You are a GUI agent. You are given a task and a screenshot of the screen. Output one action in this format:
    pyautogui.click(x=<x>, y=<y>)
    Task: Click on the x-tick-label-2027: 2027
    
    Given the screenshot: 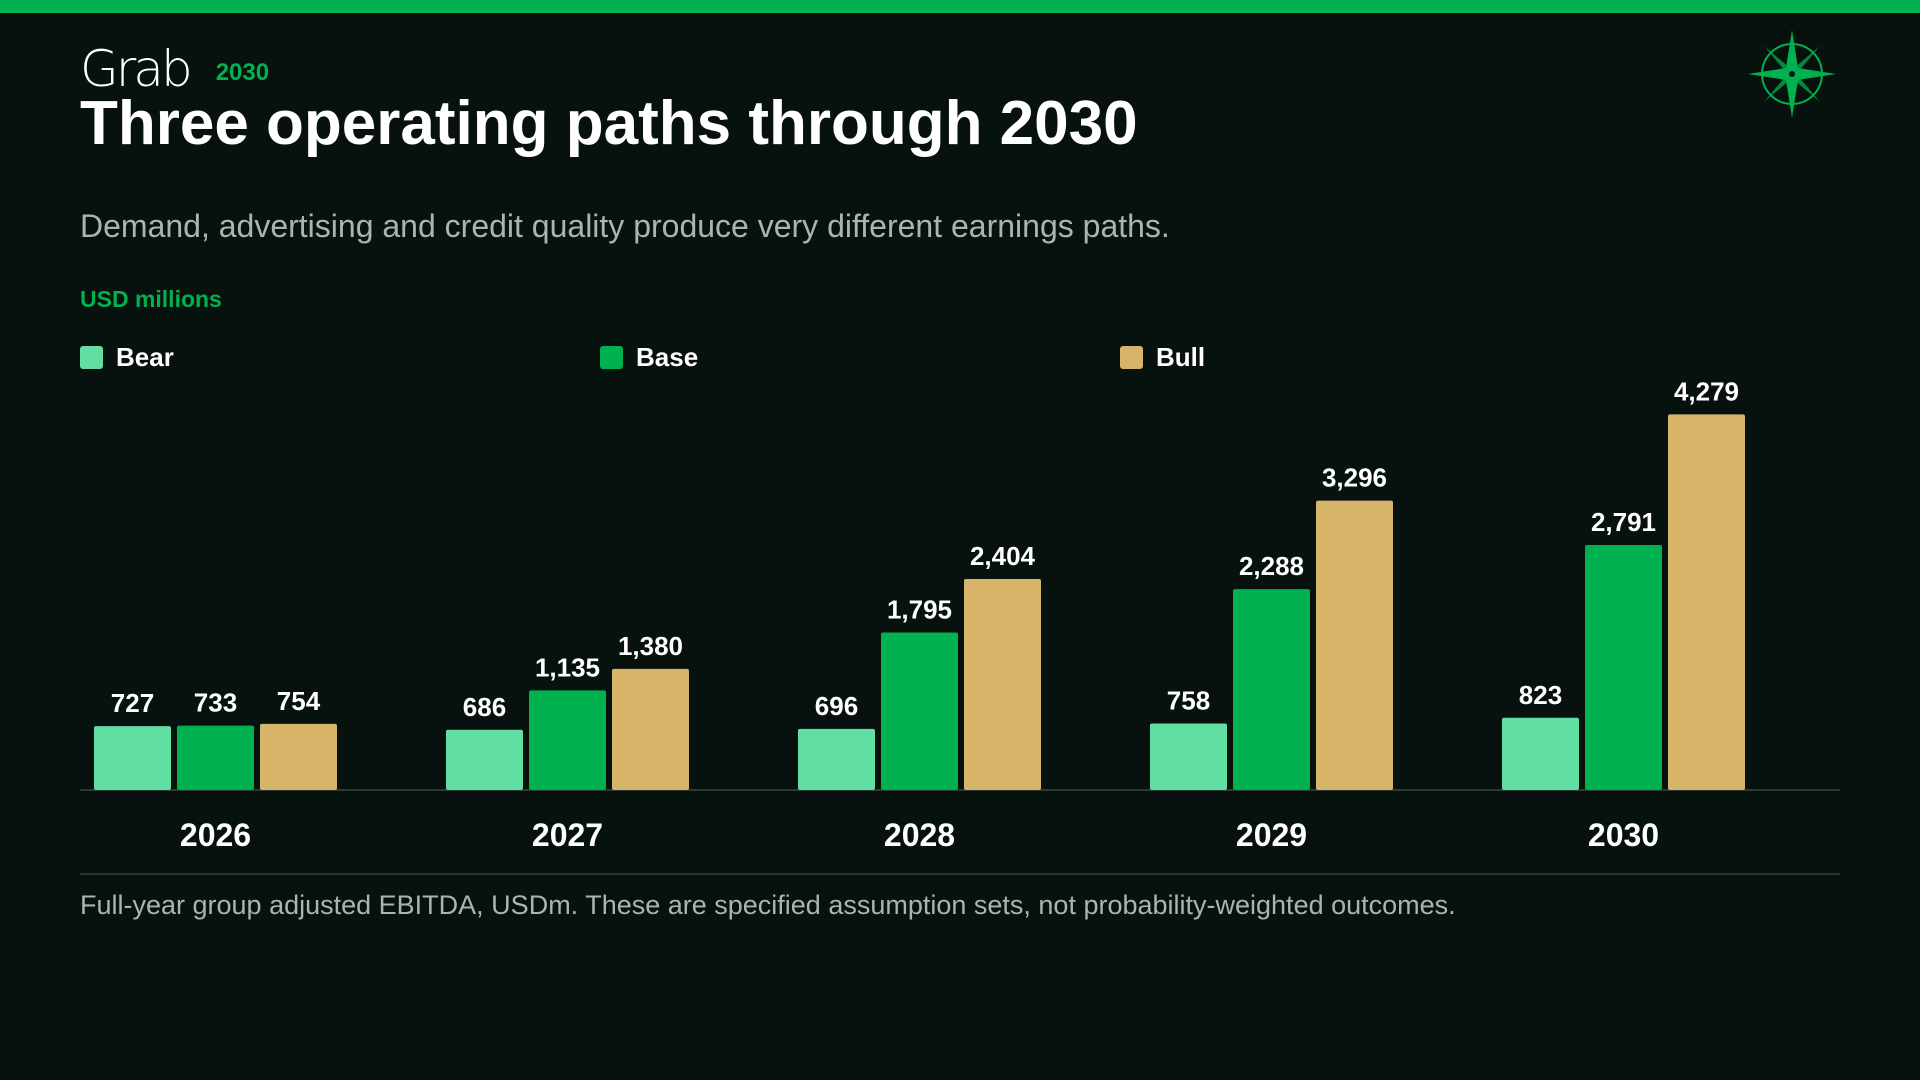 What is the action you would take?
    pyautogui.click(x=567, y=835)
    